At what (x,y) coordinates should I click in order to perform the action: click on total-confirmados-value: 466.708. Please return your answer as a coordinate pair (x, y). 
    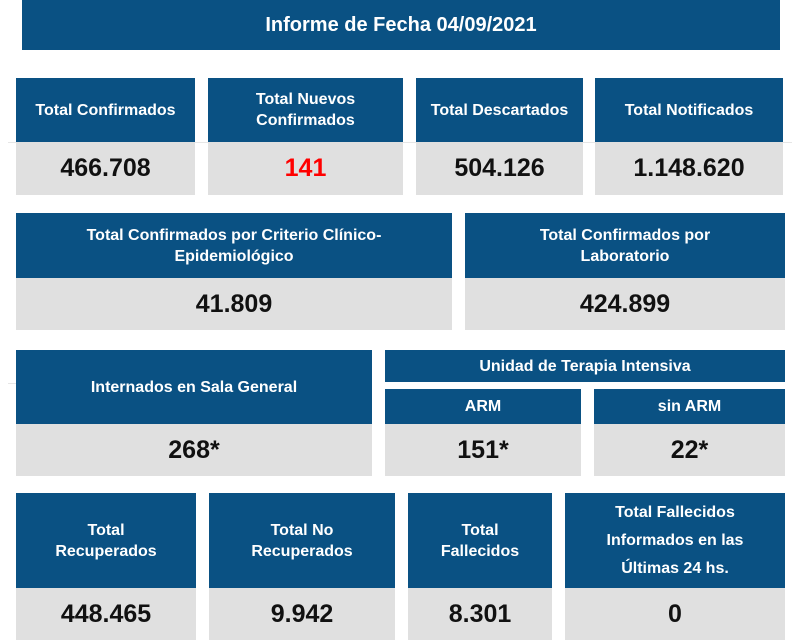
    Looking at the image, I should click on (105, 168).